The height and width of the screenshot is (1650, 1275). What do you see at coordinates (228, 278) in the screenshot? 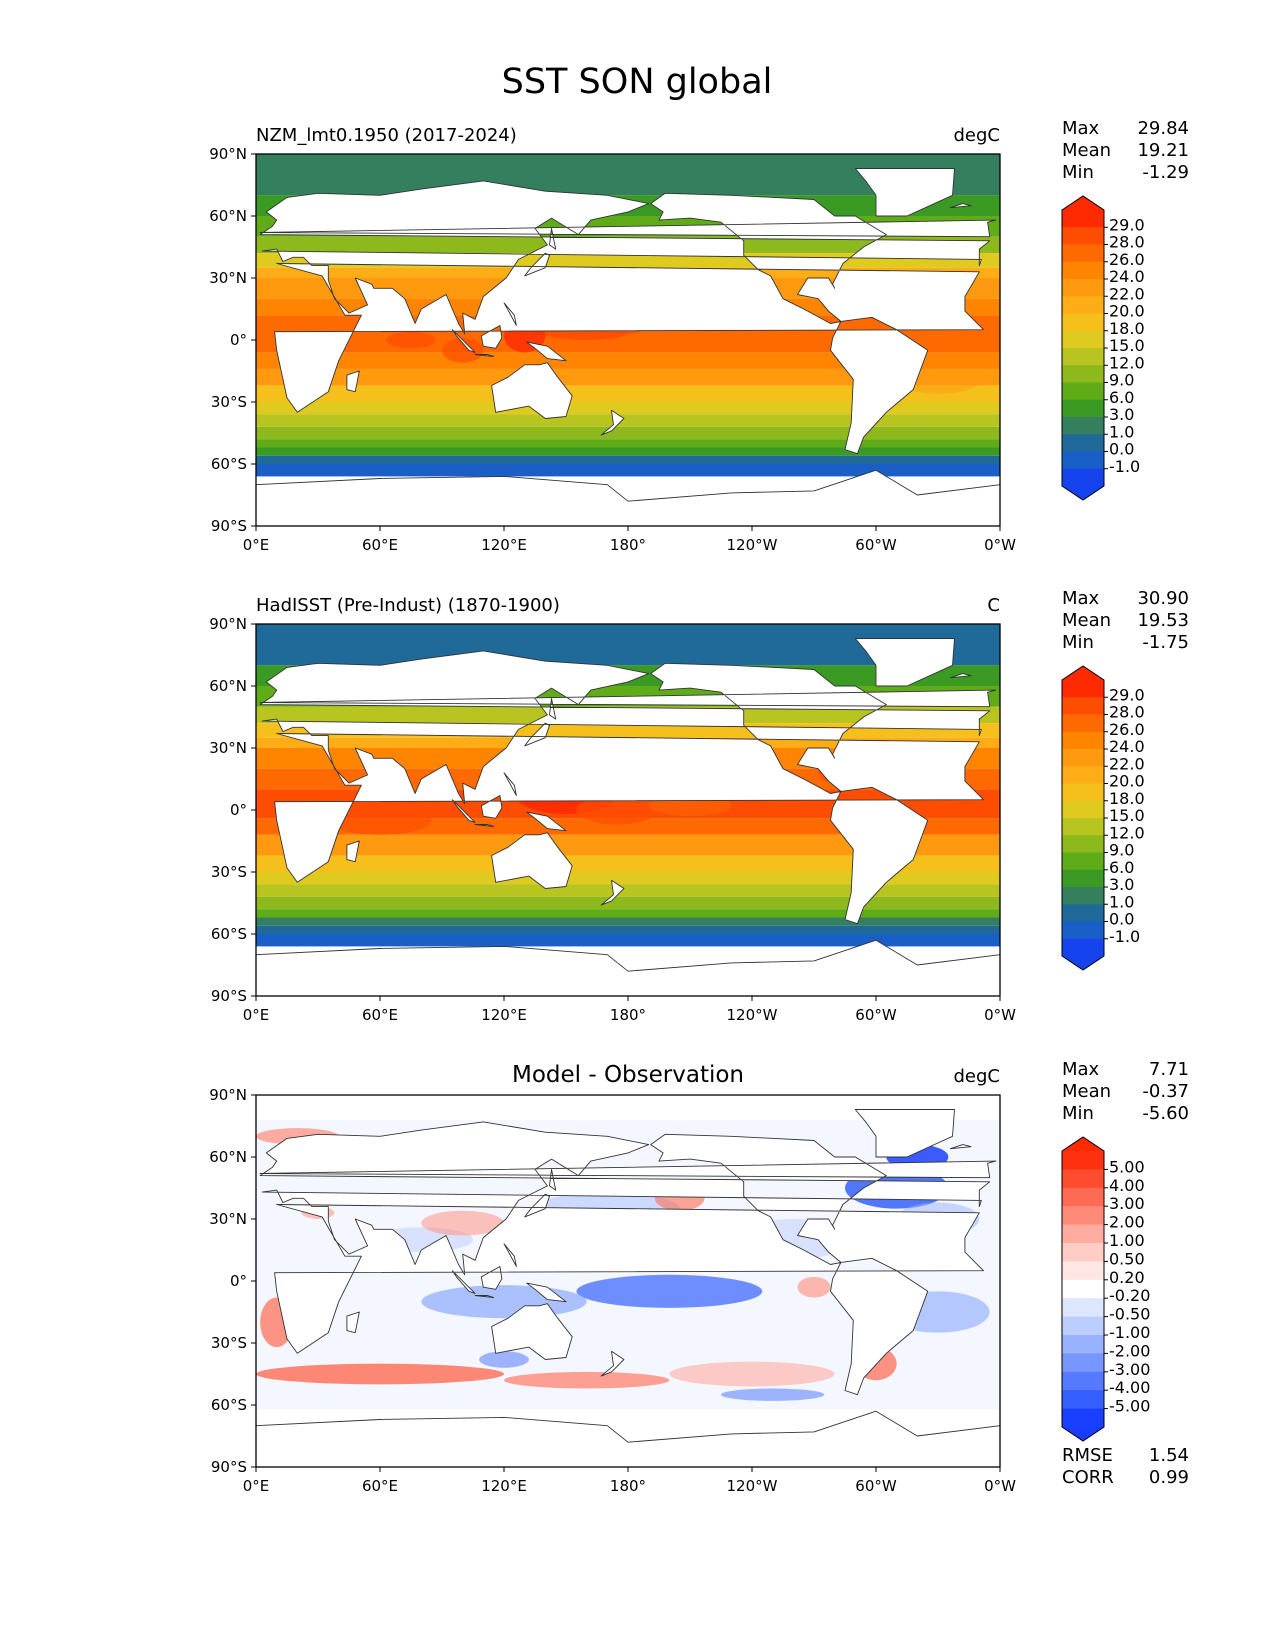
I see `lat-tick-label: 30°N` at bounding box center [228, 278].